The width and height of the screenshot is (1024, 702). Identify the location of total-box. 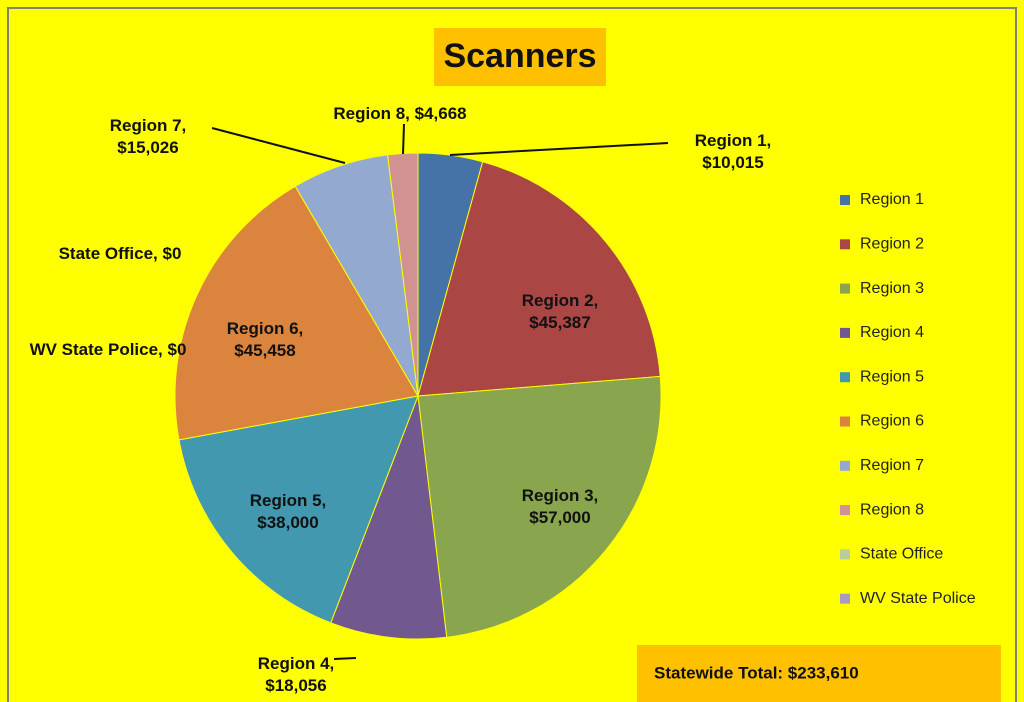
(819, 673).